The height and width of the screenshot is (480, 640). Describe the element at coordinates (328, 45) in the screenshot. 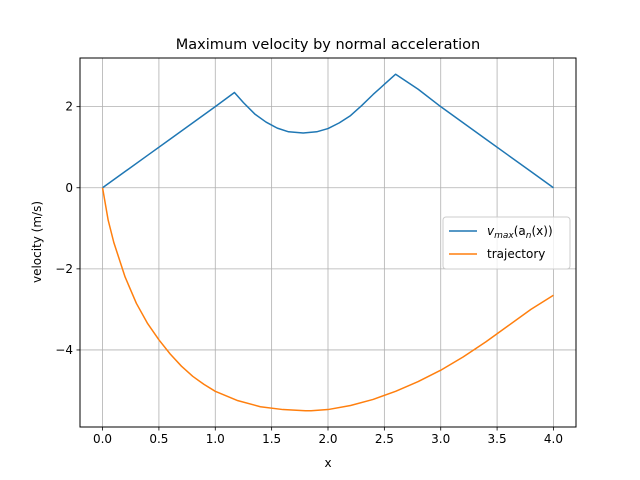

I see `chart-title: Maximum velocity by normal acceleration` at that location.